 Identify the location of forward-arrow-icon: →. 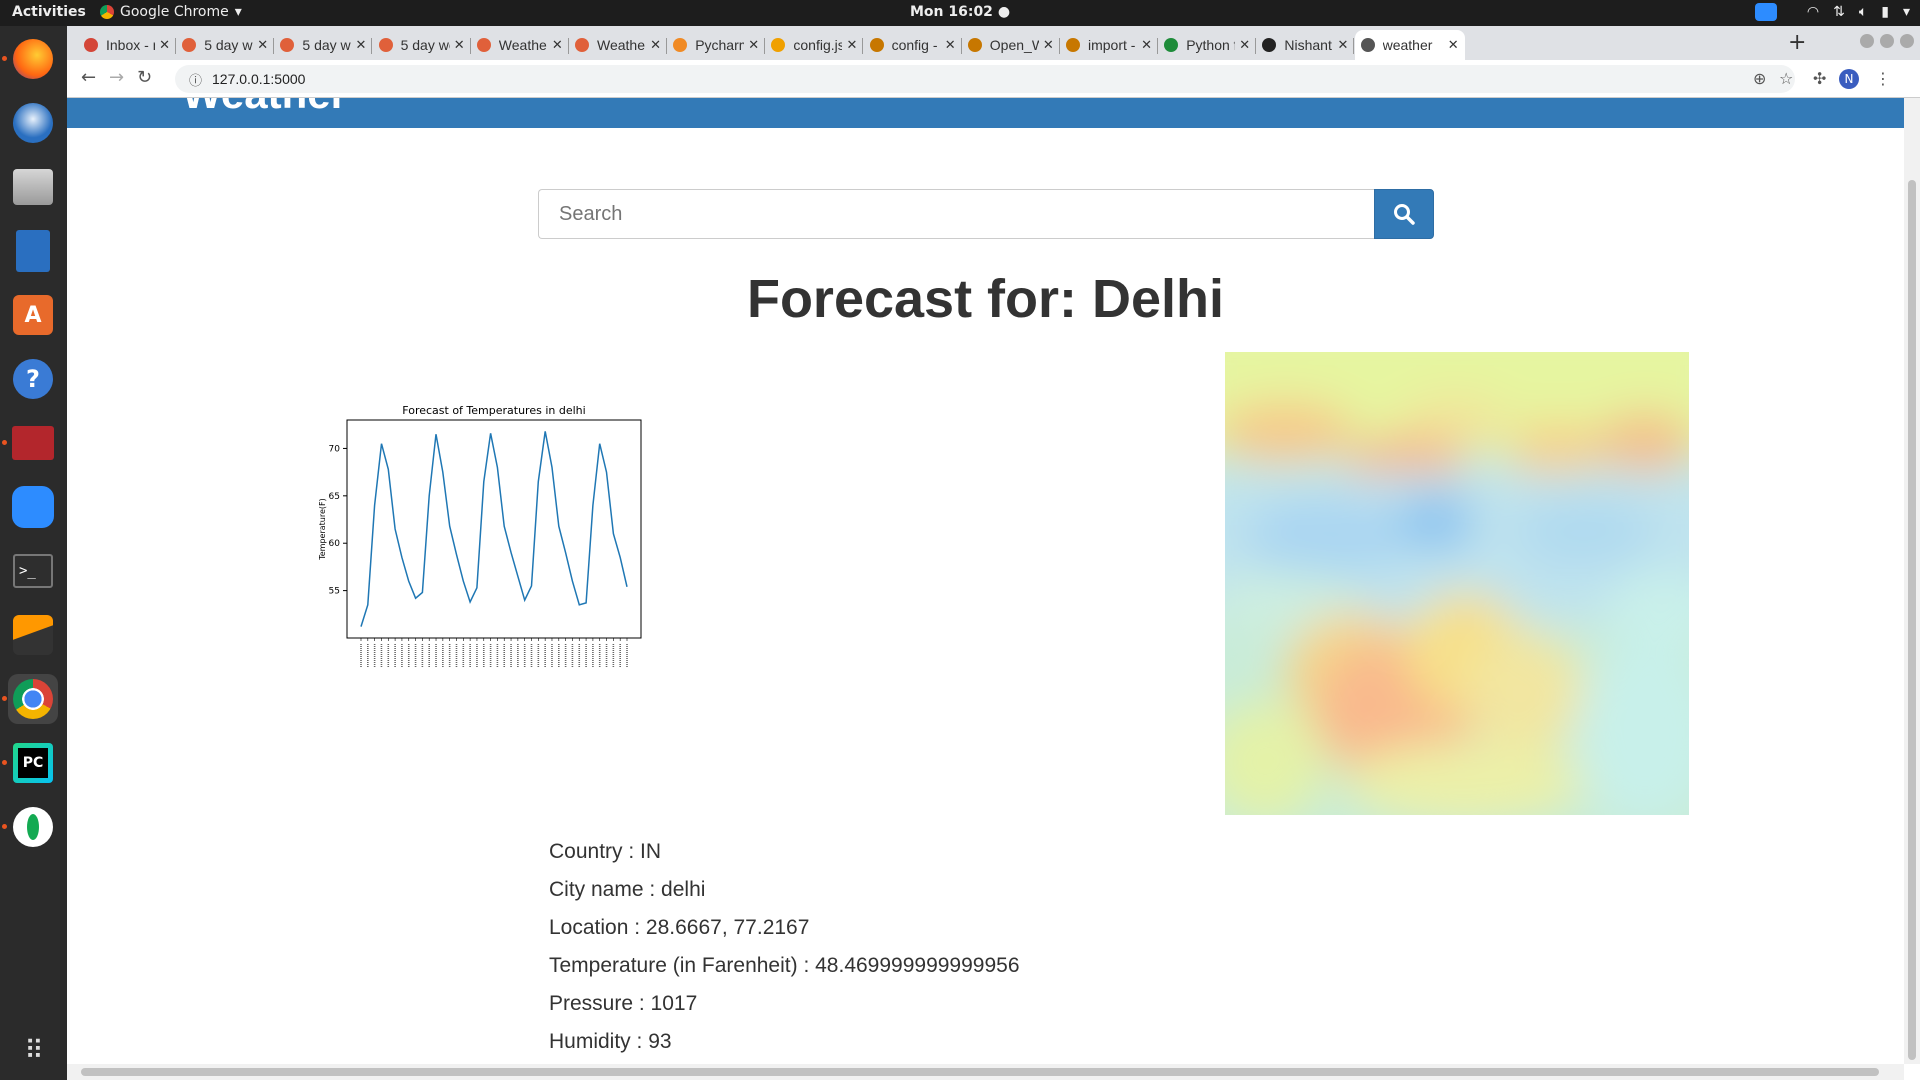
(117, 77).